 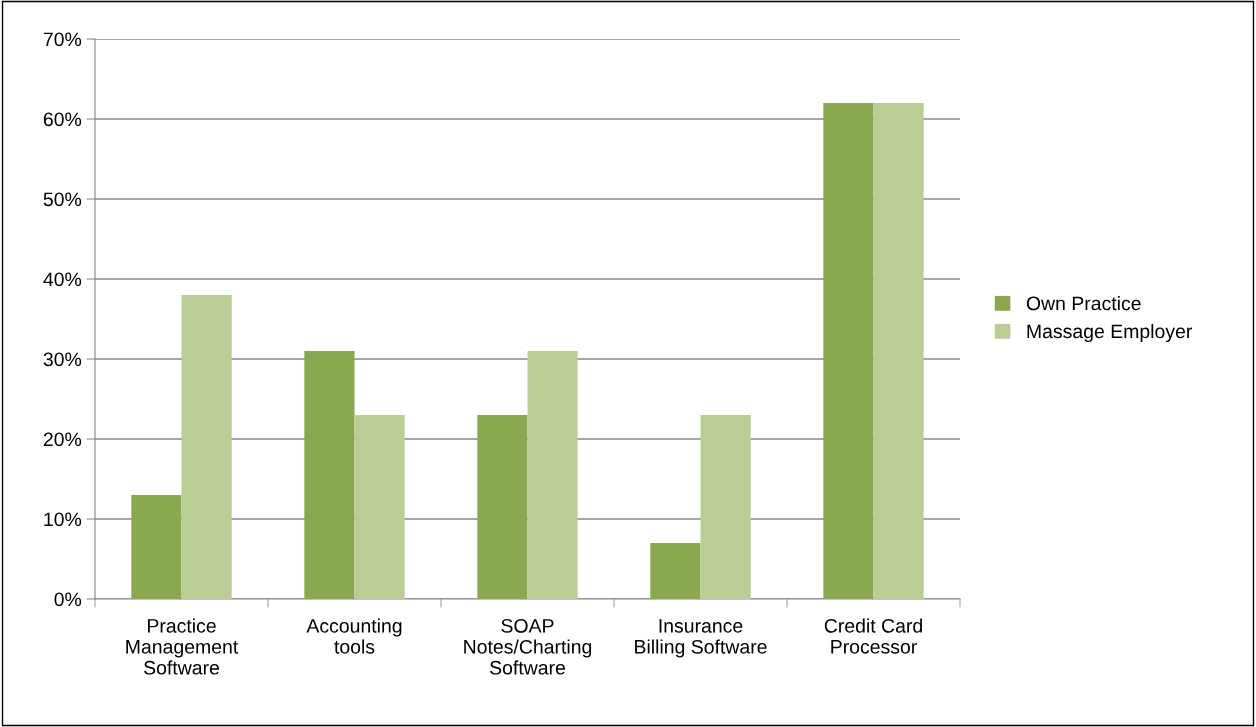 What do you see at coordinates (528, 646) in the screenshot?
I see `x-tick-label: SOAP Notes/Charting Software` at bounding box center [528, 646].